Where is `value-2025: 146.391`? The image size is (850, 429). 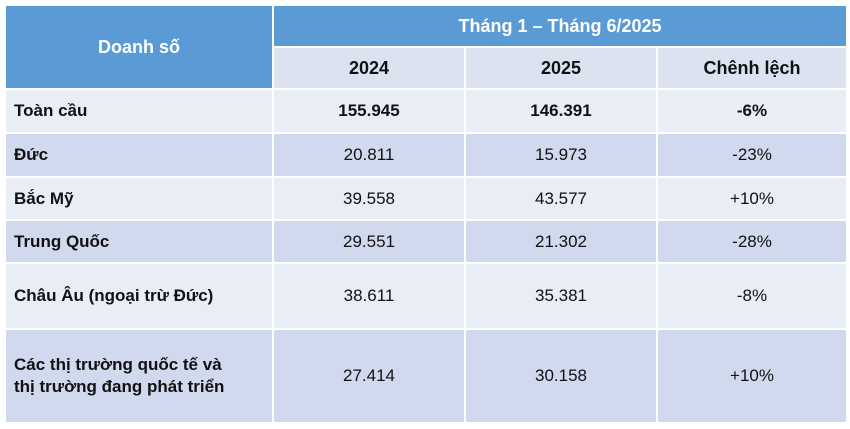 value-2025: 146.391 is located at coordinates (561, 111).